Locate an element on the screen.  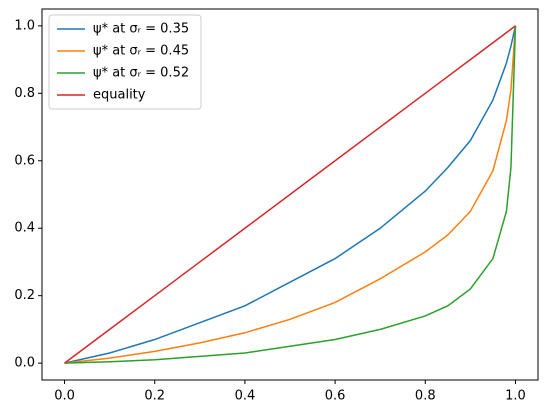
y-tick-label: 0.2 is located at coordinates (24, 295).